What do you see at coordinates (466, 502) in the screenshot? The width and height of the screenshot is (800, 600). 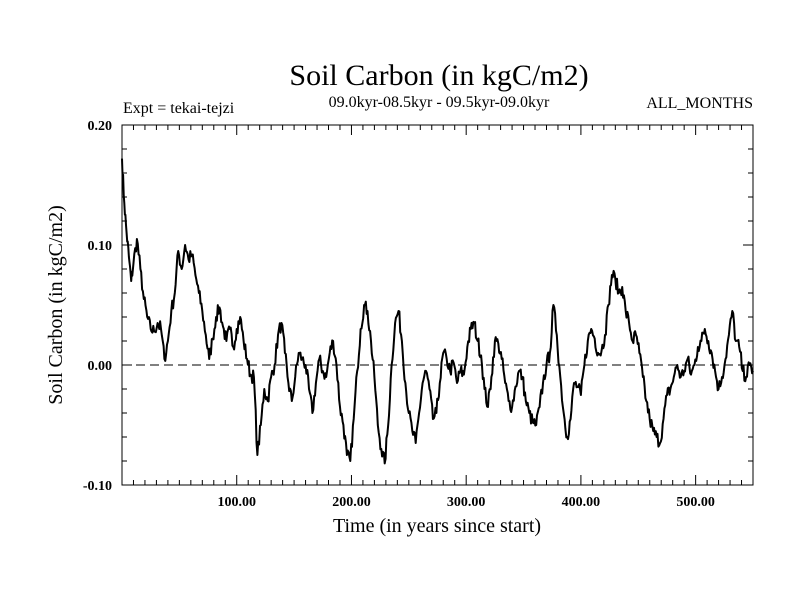 I see `x-tick-label: 300.00` at bounding box center [466, 502].